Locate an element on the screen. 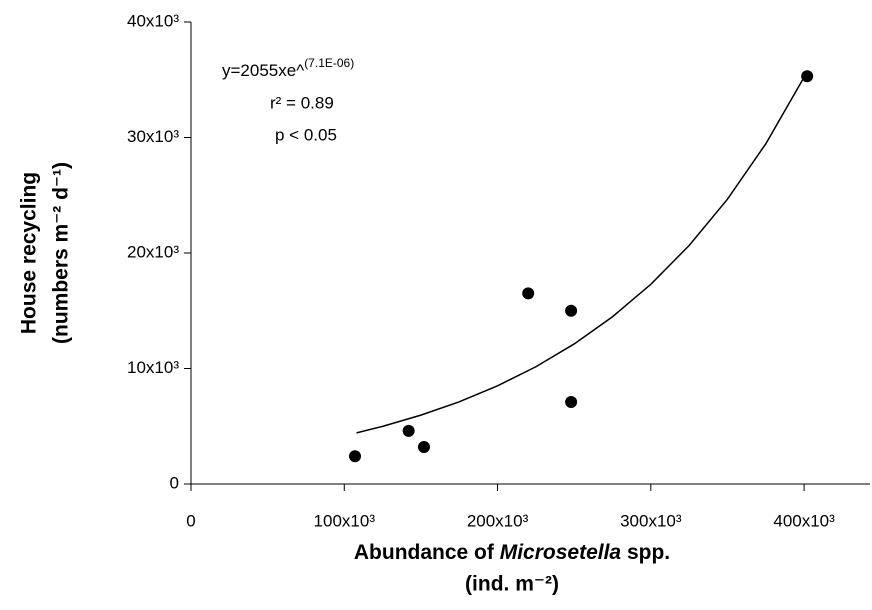 The width and height of the screenshot is (872, 610). equation-exponent: (7.1E-06) is located at coordinates (329, 63).